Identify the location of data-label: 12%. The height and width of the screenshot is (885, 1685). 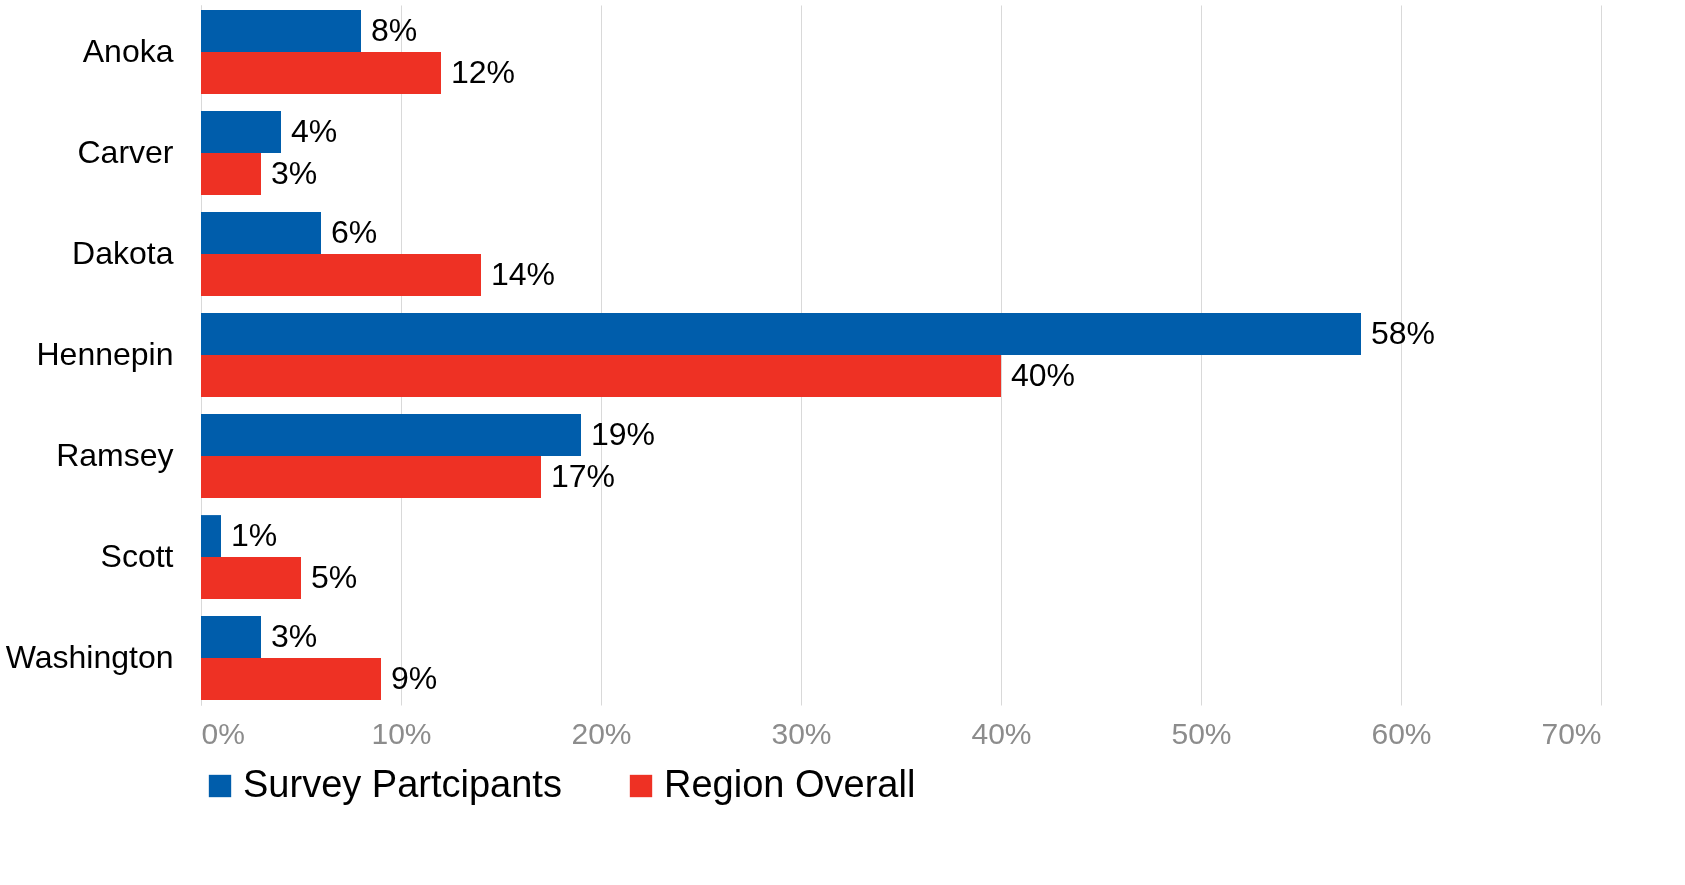
(483, 71).